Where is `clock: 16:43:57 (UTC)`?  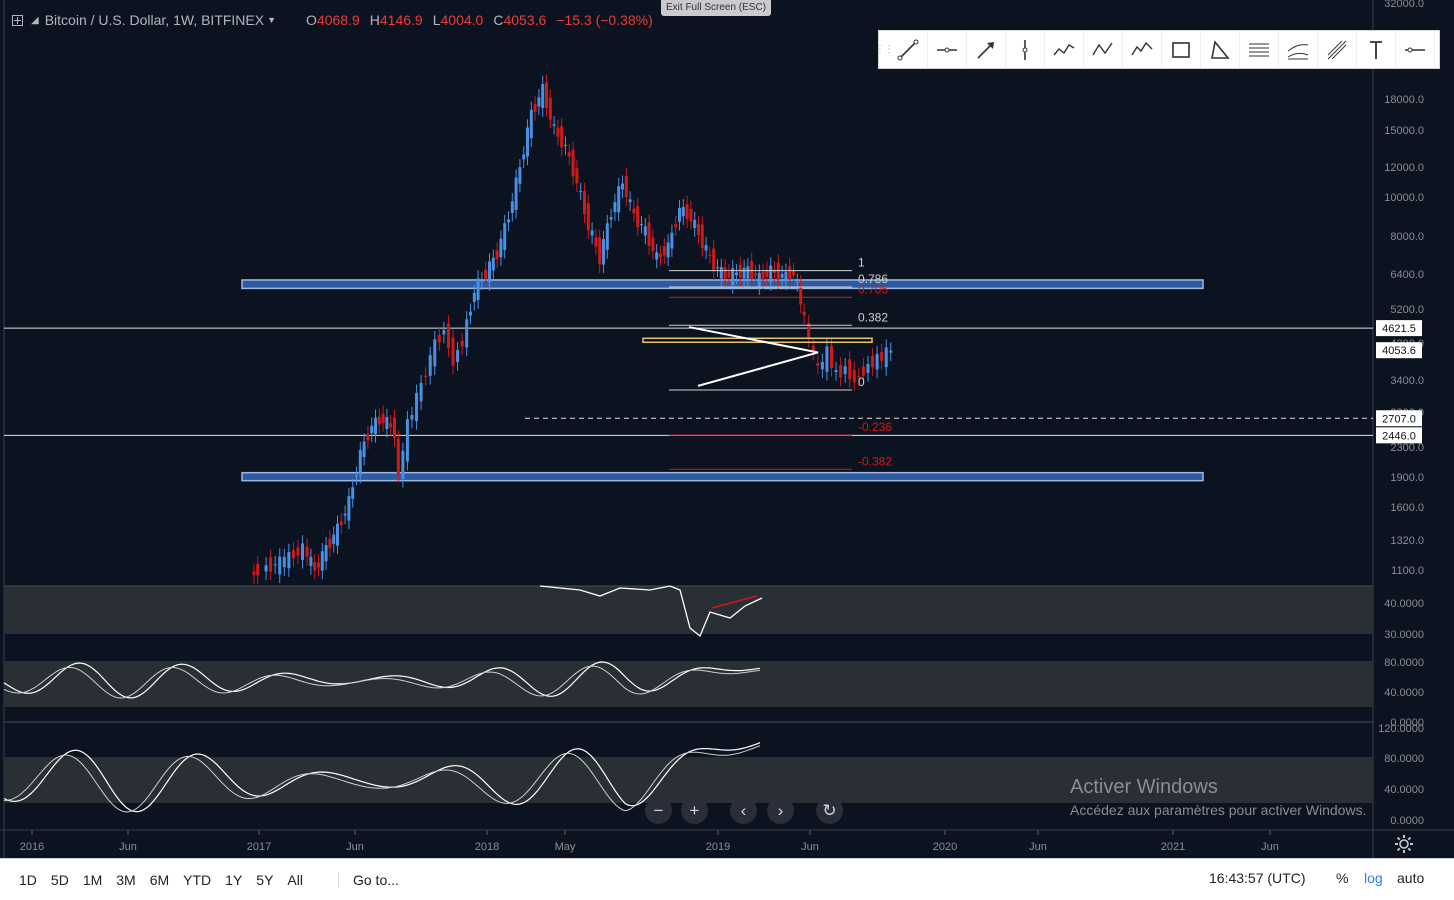 clock: 16:43:57 (UTC) is located at coordinates (1257, 878).